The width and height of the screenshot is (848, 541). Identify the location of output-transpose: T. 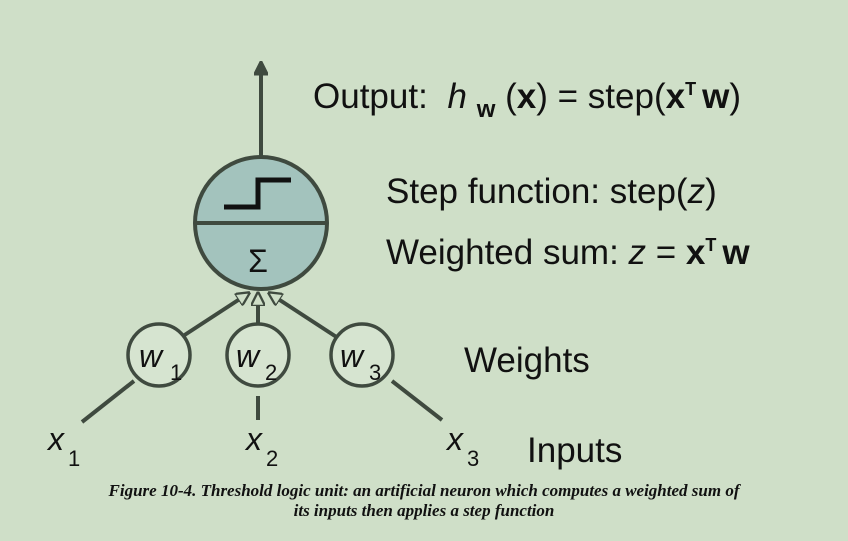
(690, 89).